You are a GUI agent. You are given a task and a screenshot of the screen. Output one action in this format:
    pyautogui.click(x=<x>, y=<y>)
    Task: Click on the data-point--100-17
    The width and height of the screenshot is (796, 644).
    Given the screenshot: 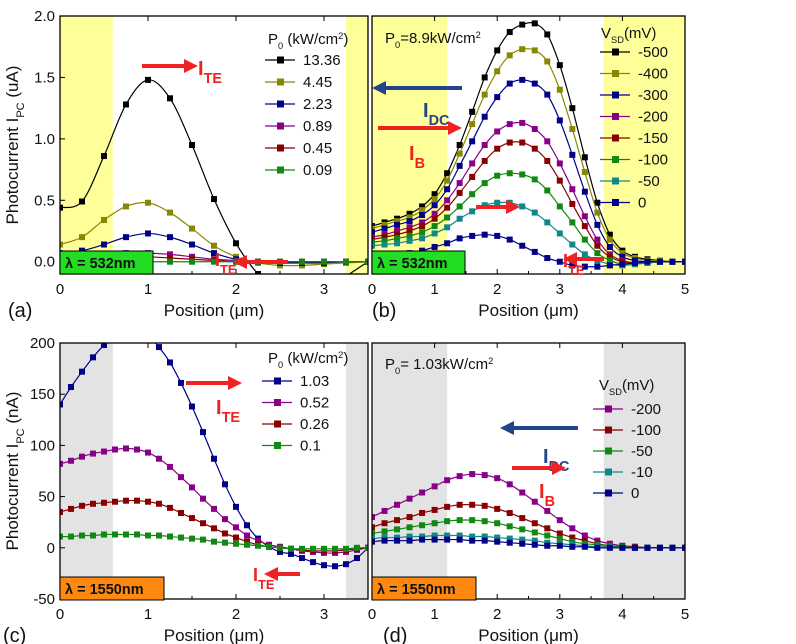 What is the action you would take?
    pyautogui.click(x=584, y=540)
    